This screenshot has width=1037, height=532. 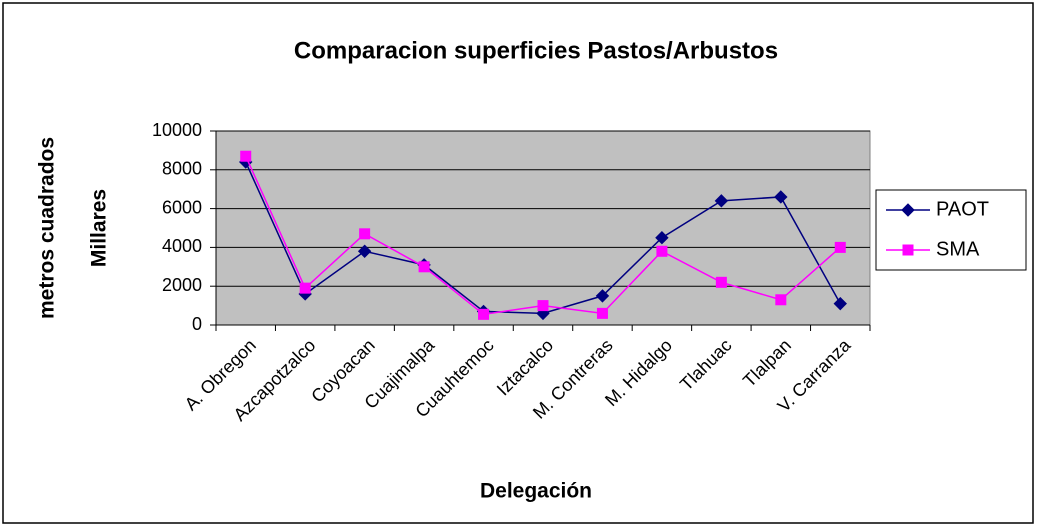 What do you see at coordinates (197, 324) in the screenshot?
I see `y-tick-label: 0` at bounding box center [197, 324].